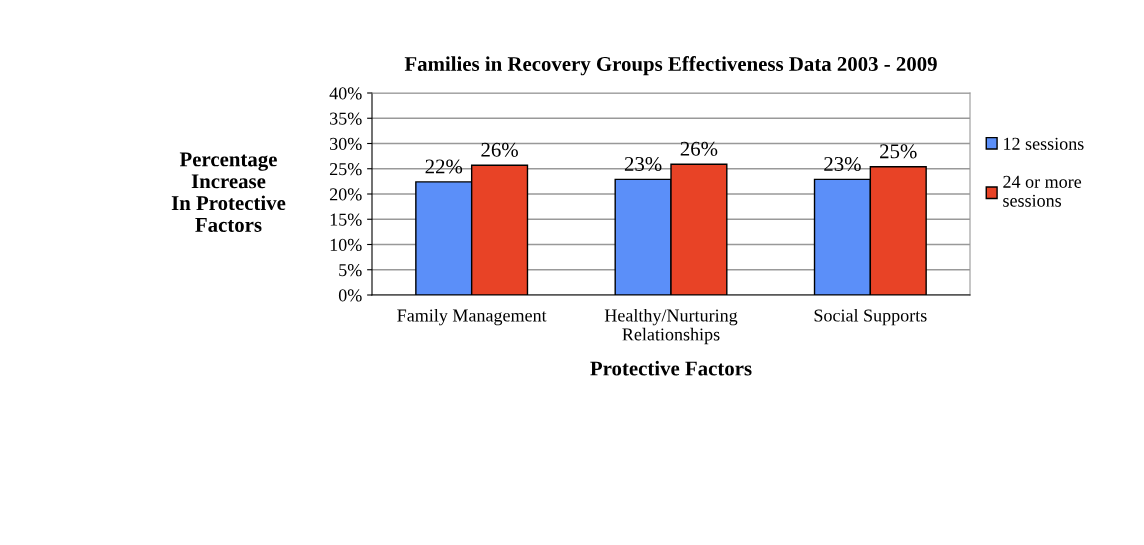 The width and height of the screenshot is (1144, 545). Describe the element at coordinates (346, 244) in the screenshot. I see `y-tick-label: 10%` at that location.